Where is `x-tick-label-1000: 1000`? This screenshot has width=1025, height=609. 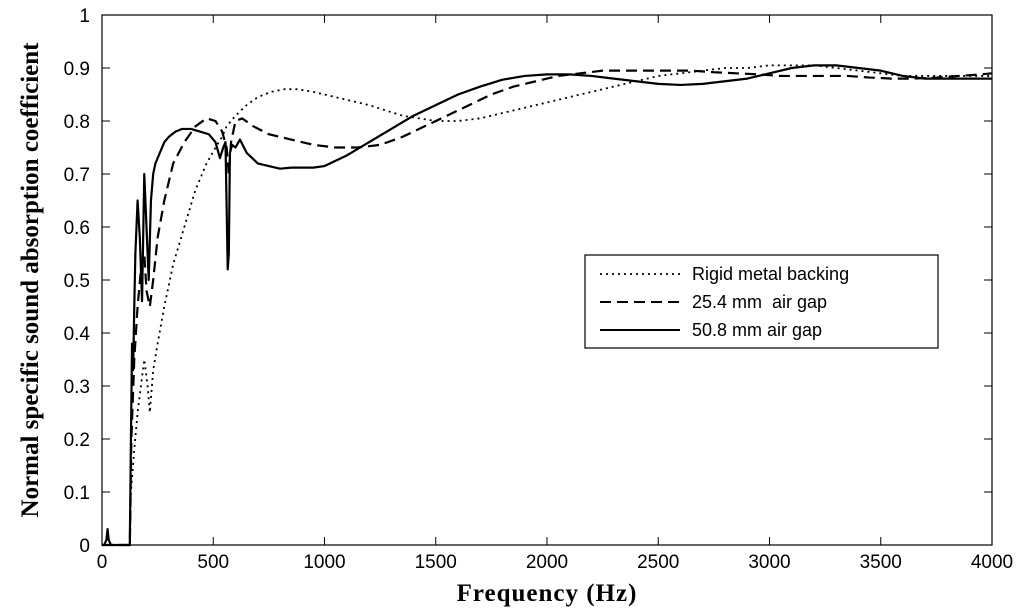 x-tick-label-1000: 1000 is located at coordinates (324, 562).